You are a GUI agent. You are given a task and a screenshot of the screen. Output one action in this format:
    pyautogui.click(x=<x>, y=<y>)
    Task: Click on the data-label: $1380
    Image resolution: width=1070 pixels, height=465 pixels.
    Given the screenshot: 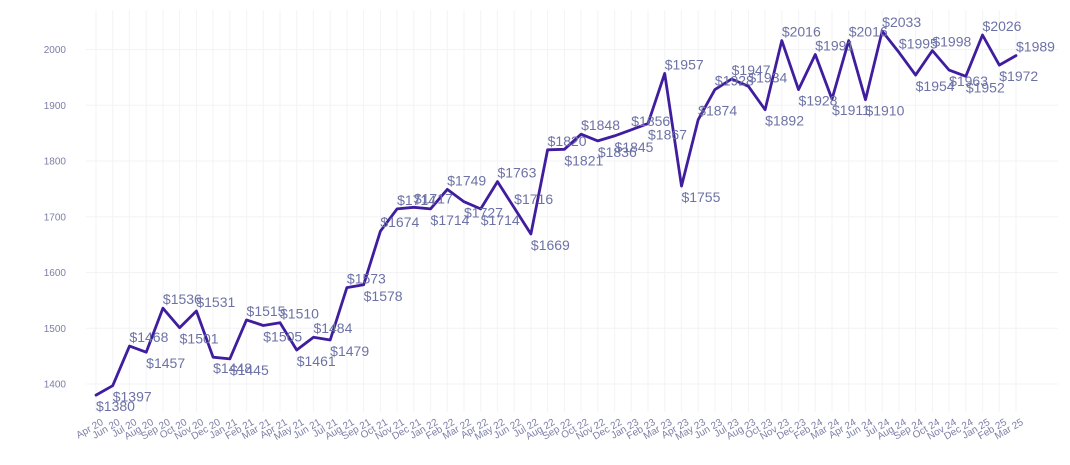 What is the action you would take?
    pyautogui.click(x=115, y=406)
    